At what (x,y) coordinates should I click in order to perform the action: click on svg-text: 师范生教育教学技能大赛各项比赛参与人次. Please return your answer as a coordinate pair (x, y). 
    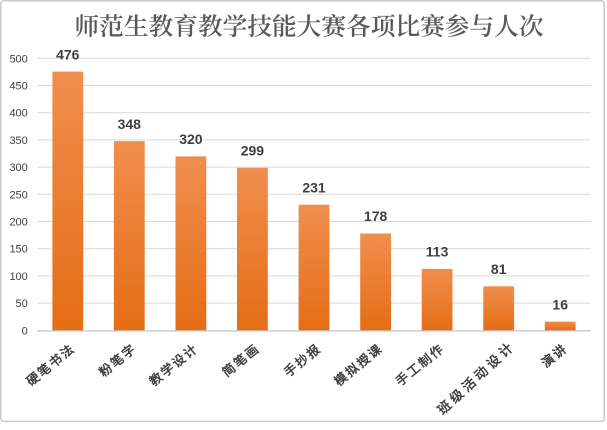
    Looking at the image, I should click on (308, 25).